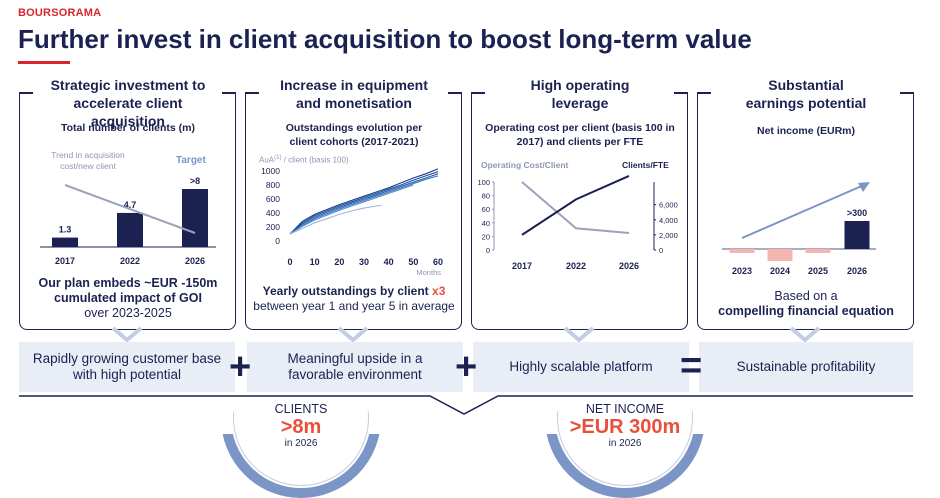 The image size is (940, 498). I want to click on left-tick-label: 60, so click(486, 209).